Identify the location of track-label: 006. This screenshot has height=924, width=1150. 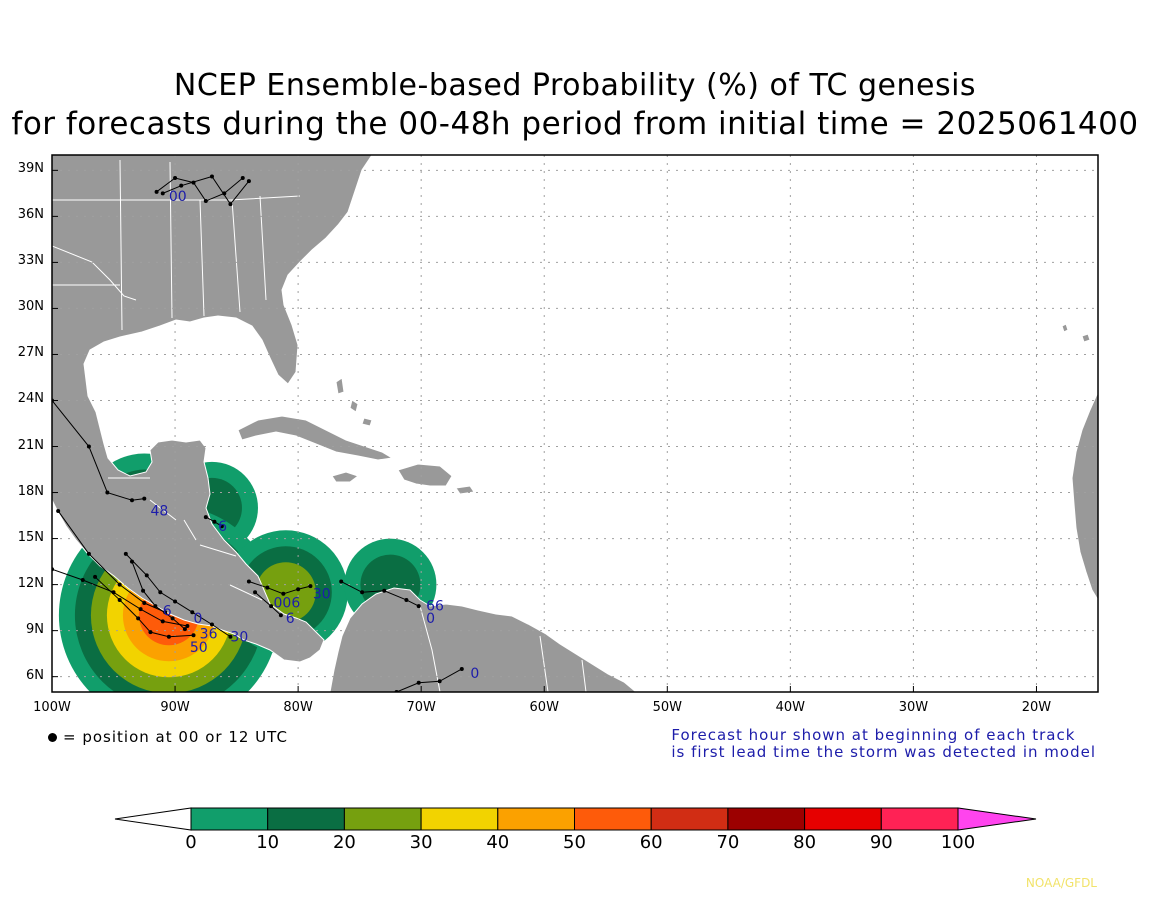
(287, 604).